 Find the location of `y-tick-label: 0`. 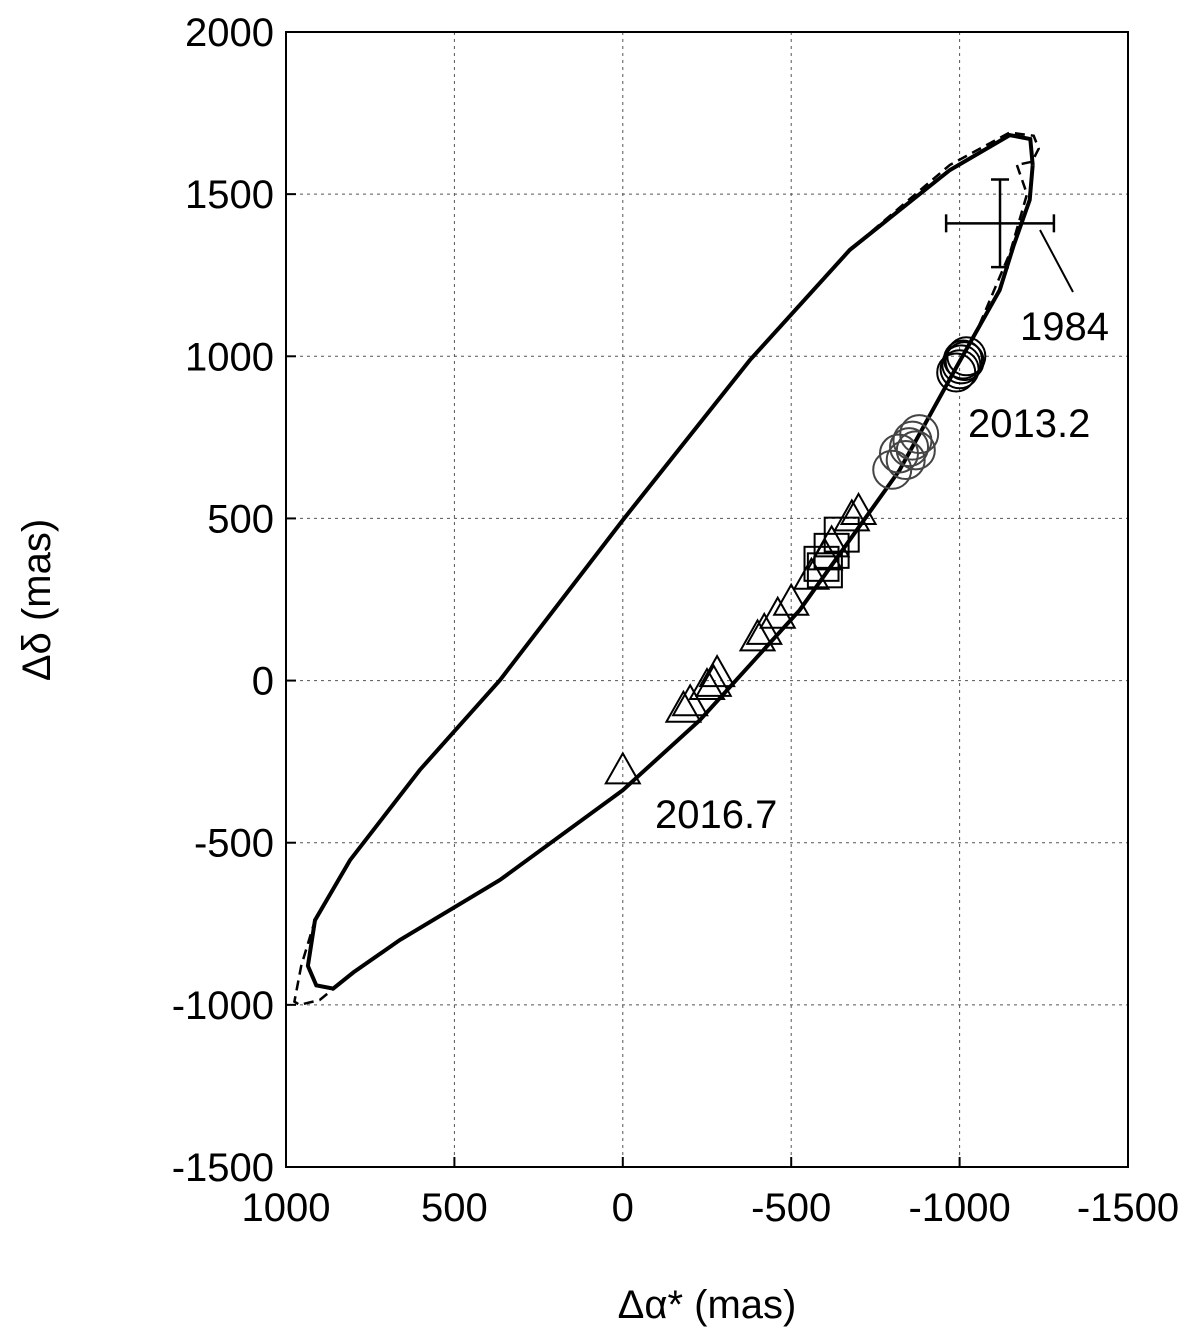

y-tick-label: 0 is located at coordinates (263, 682).